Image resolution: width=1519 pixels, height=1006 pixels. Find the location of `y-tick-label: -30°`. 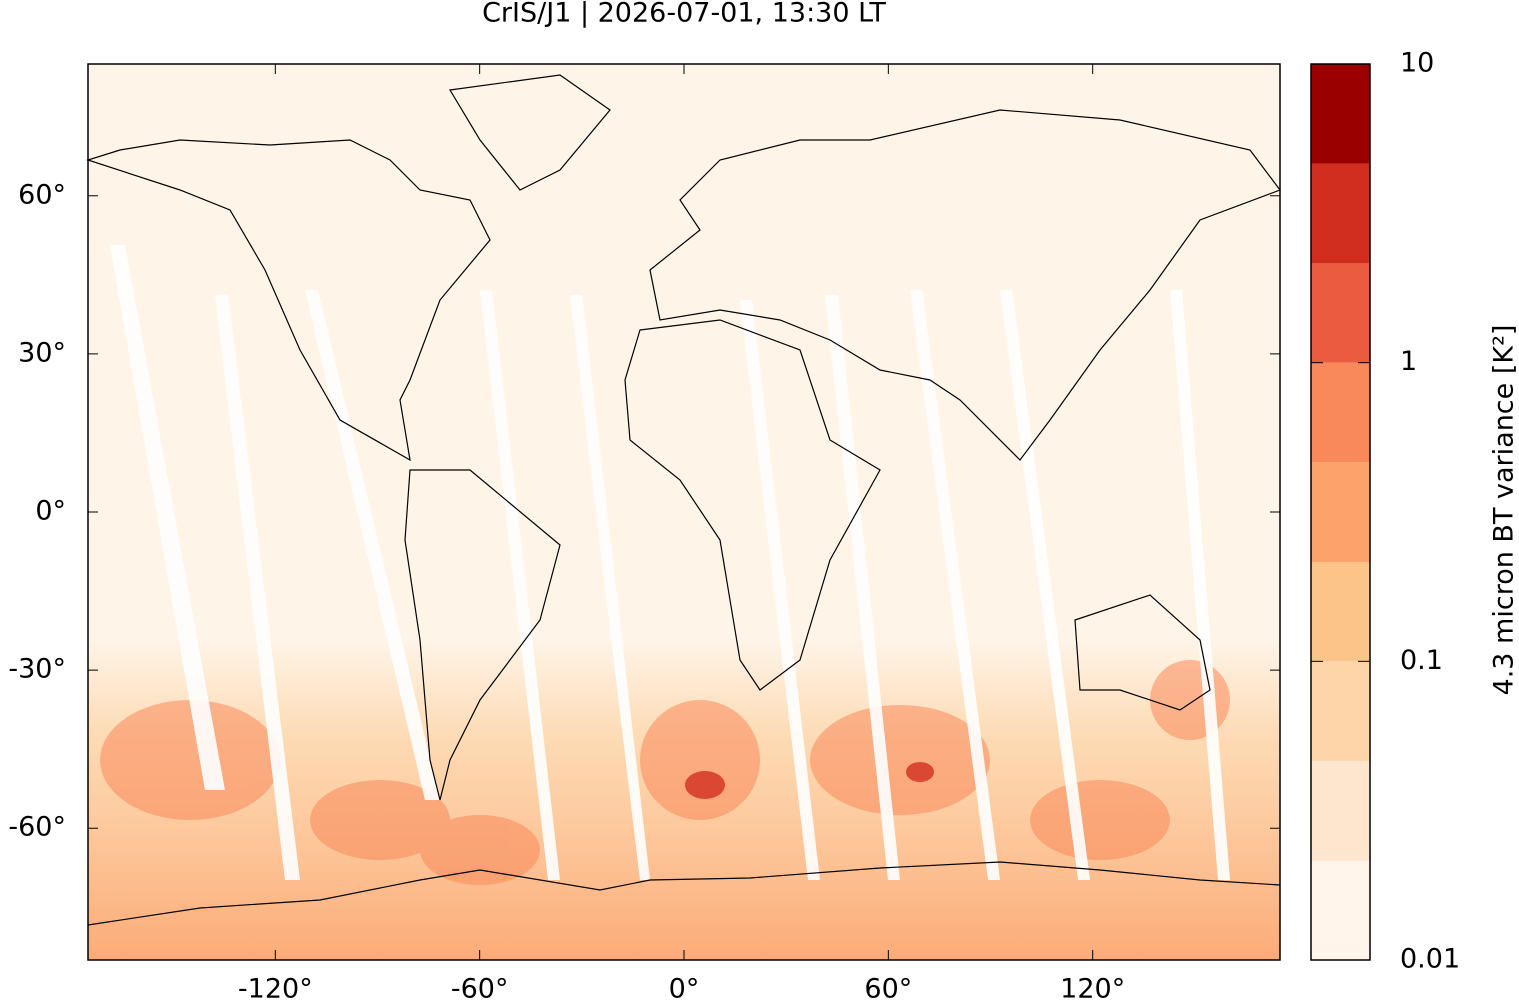

y-tick-label: -30° is located at coordinates (37, 669).